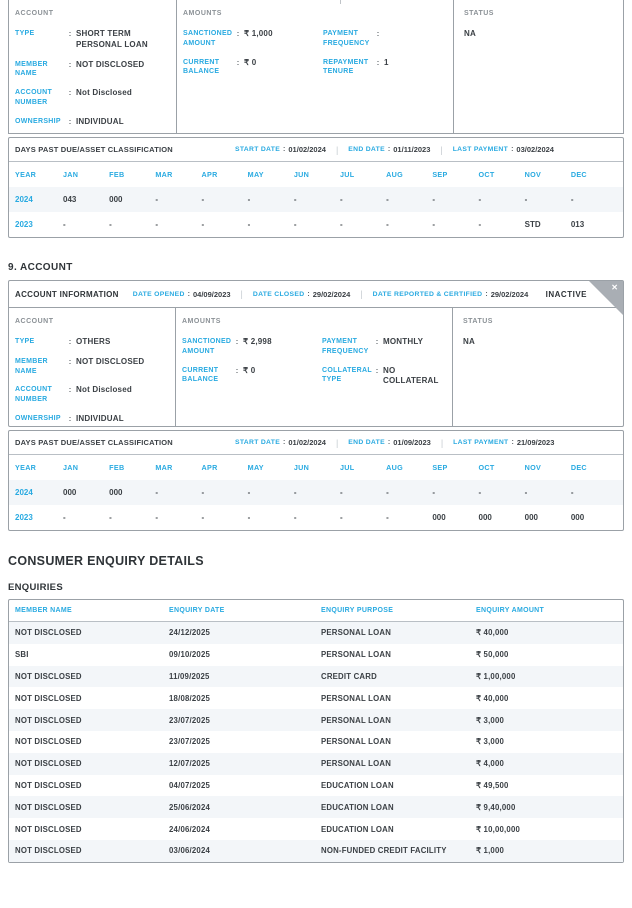 Image resolution: width=632 pixels, height=908 pixels. Describe the element at coordinates (106, 561) in the screenshot. I see `consumer-enquiry-heading: CONSUMER ENQUIRY DETAILS` at that location.